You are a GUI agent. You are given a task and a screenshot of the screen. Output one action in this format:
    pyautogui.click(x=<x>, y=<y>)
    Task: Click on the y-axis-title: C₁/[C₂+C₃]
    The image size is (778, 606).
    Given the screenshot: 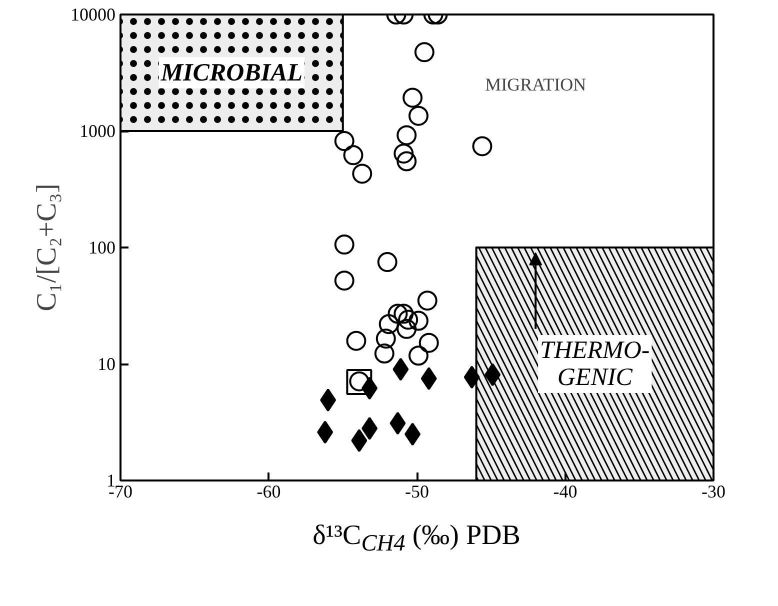 What is the action you would take?
    pyautogui.click(x=47, y=248)
    